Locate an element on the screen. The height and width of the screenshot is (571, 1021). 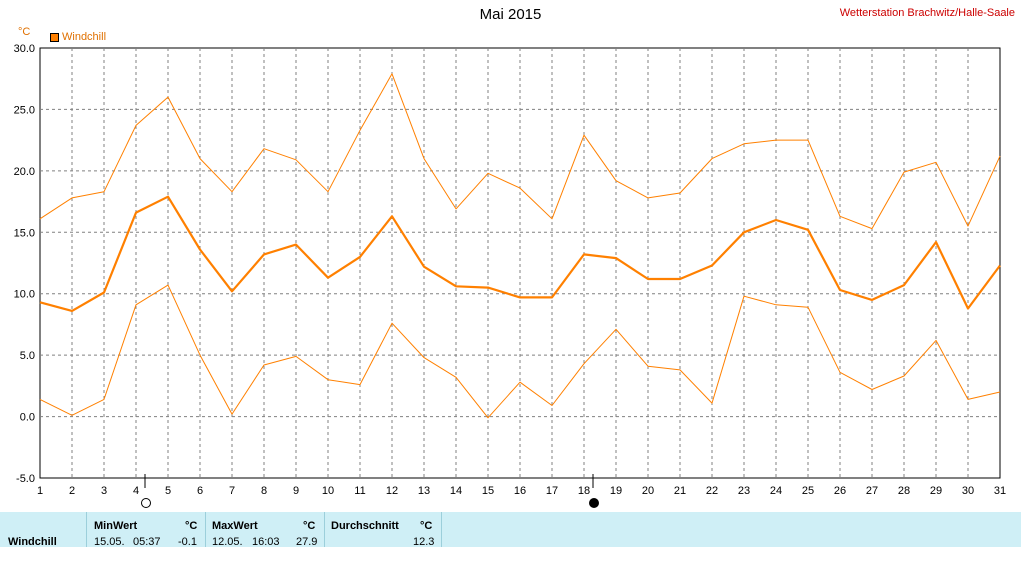
avg-label: Durchschnitt is located at coordinates (365, 526).